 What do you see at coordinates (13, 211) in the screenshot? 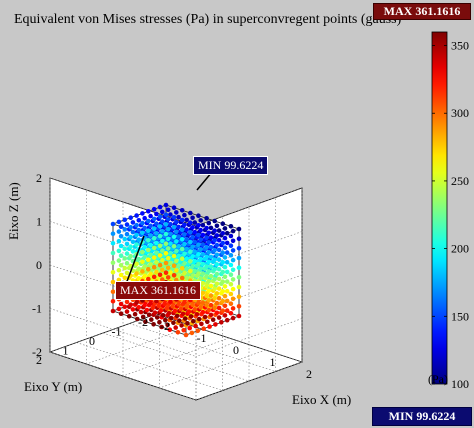
I see `z-axis-label: Eixo Z (m)` at bounding box center [13, 211].